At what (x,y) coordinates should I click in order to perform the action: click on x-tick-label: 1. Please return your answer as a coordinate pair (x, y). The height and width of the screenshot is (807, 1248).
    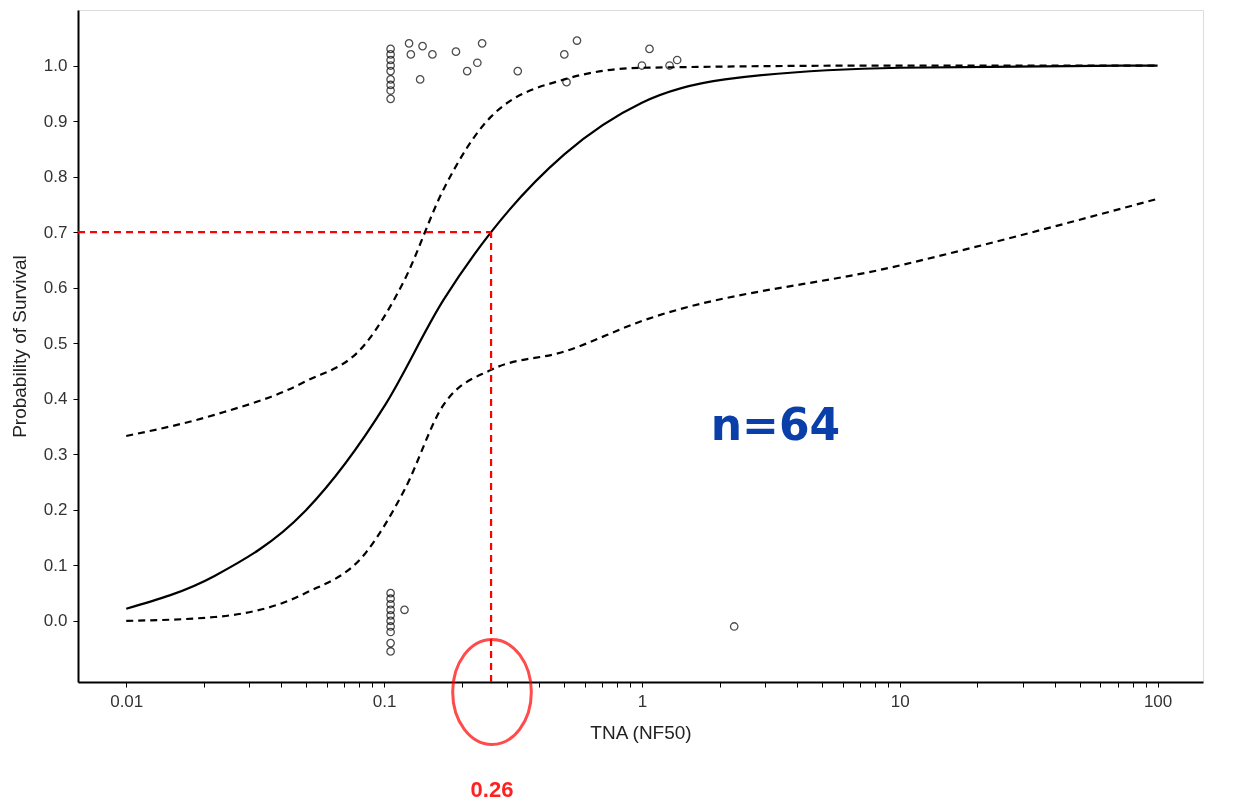
    Looking at the image, I should click on (642, 701).